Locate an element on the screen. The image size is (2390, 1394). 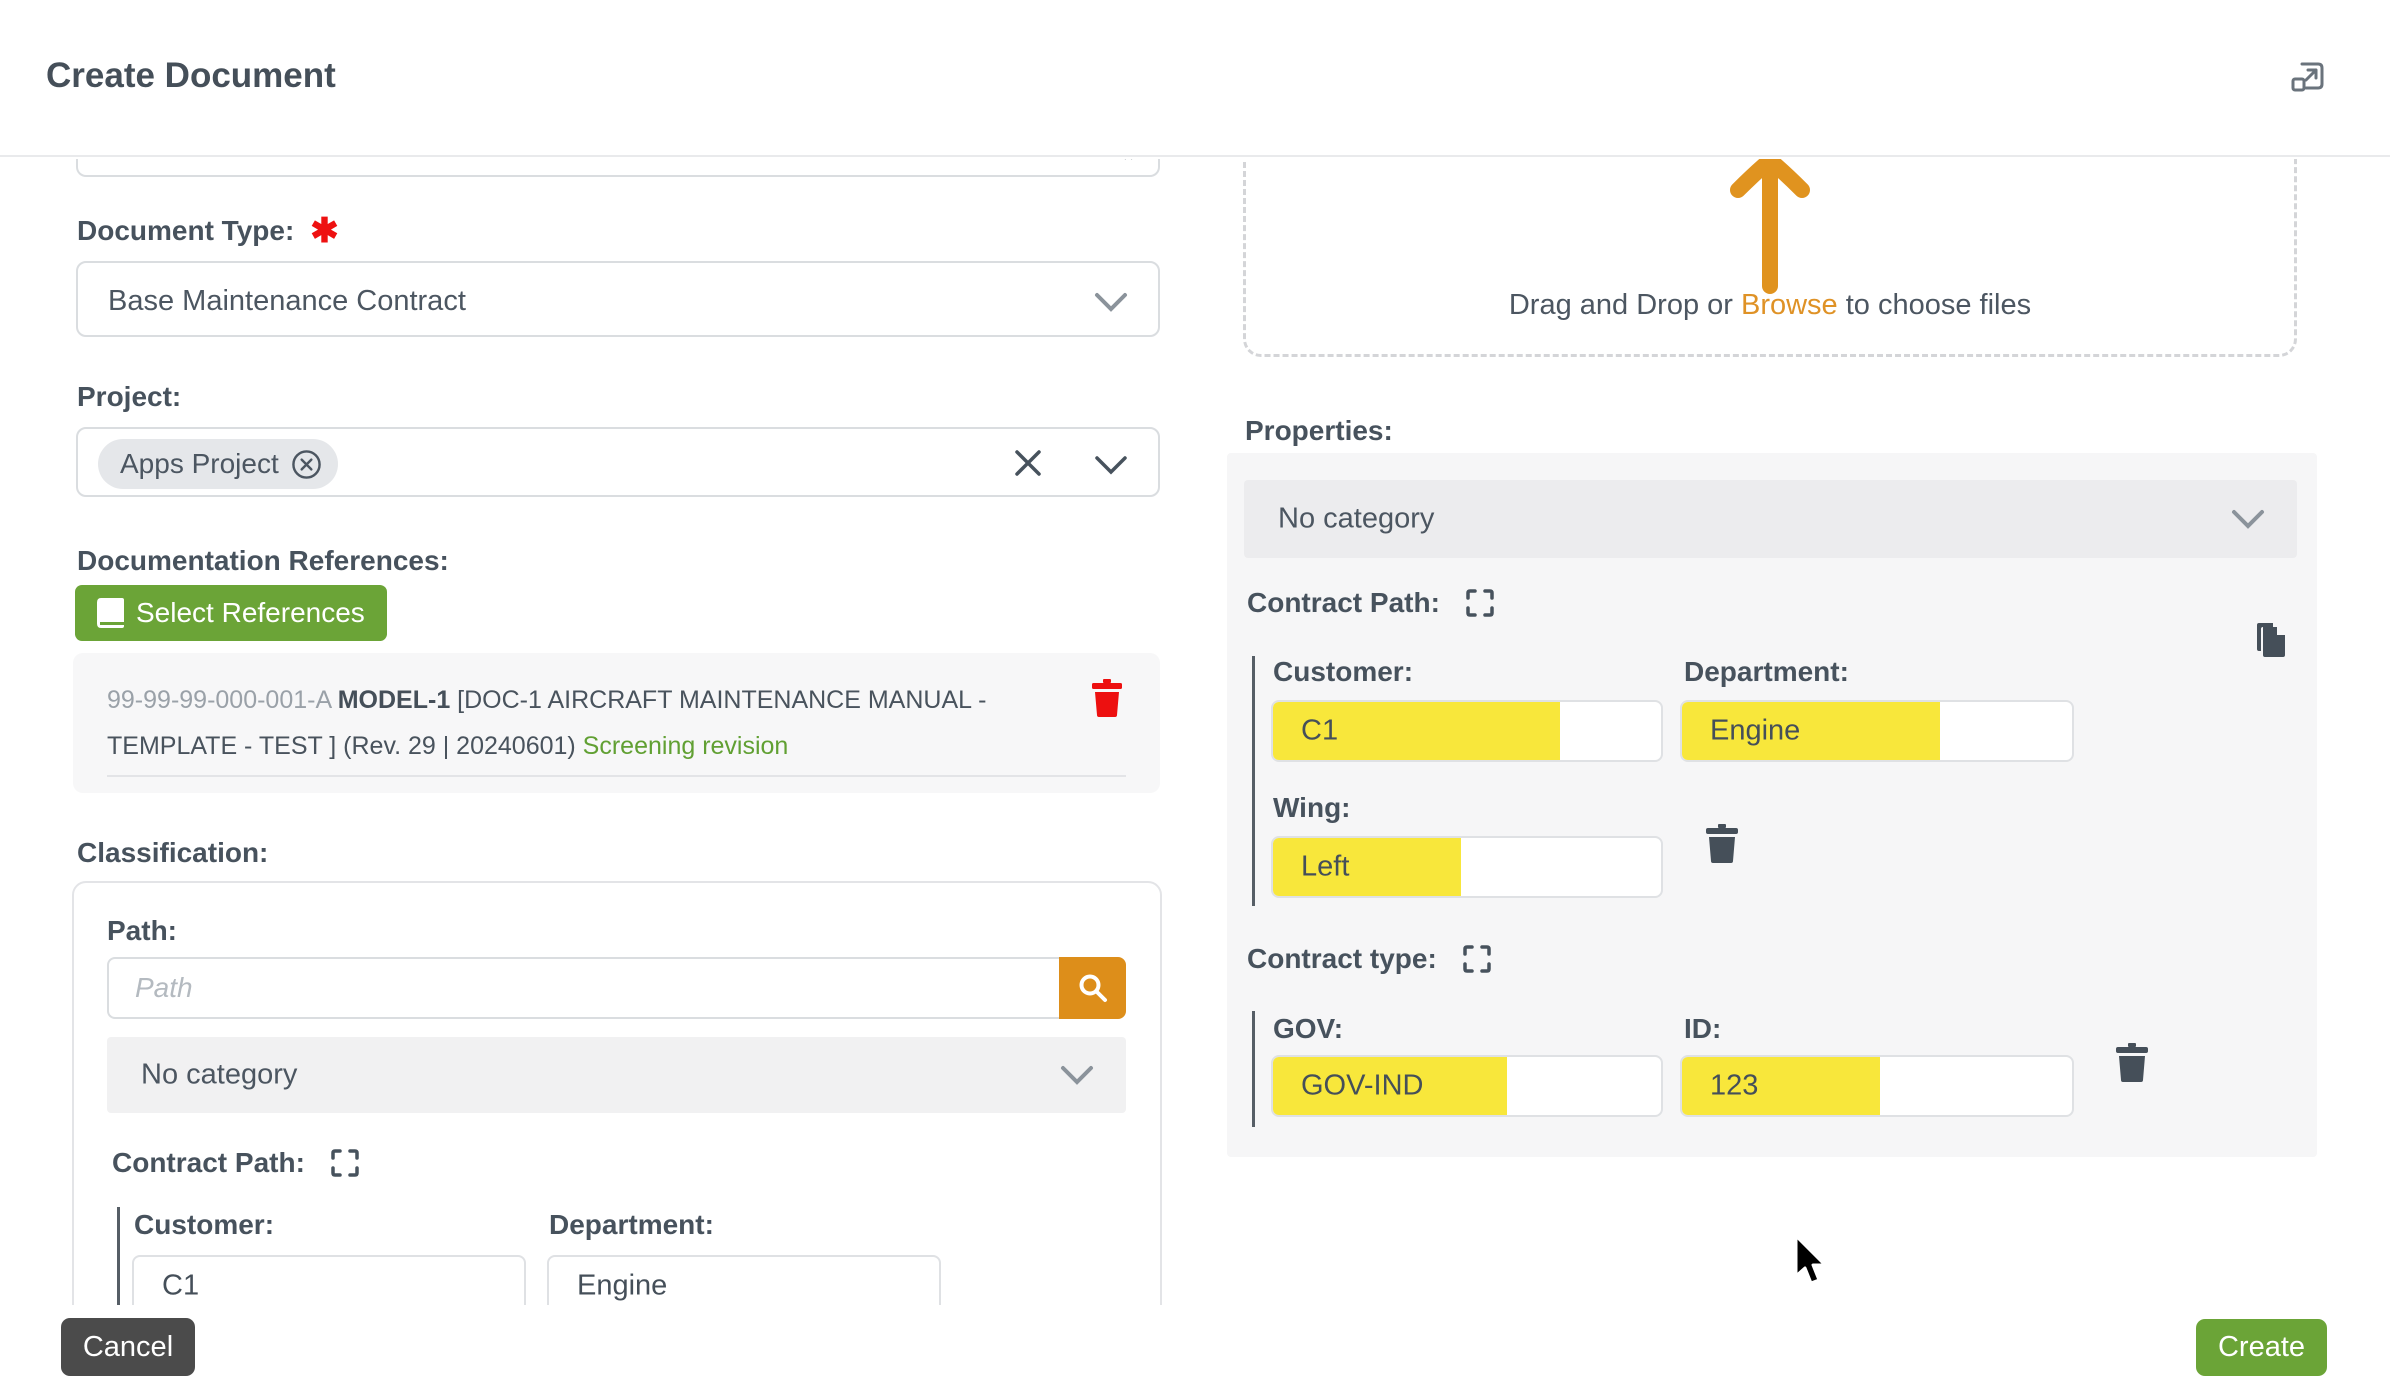
project-chip: Apps Project is located at coordinates (218, 464).